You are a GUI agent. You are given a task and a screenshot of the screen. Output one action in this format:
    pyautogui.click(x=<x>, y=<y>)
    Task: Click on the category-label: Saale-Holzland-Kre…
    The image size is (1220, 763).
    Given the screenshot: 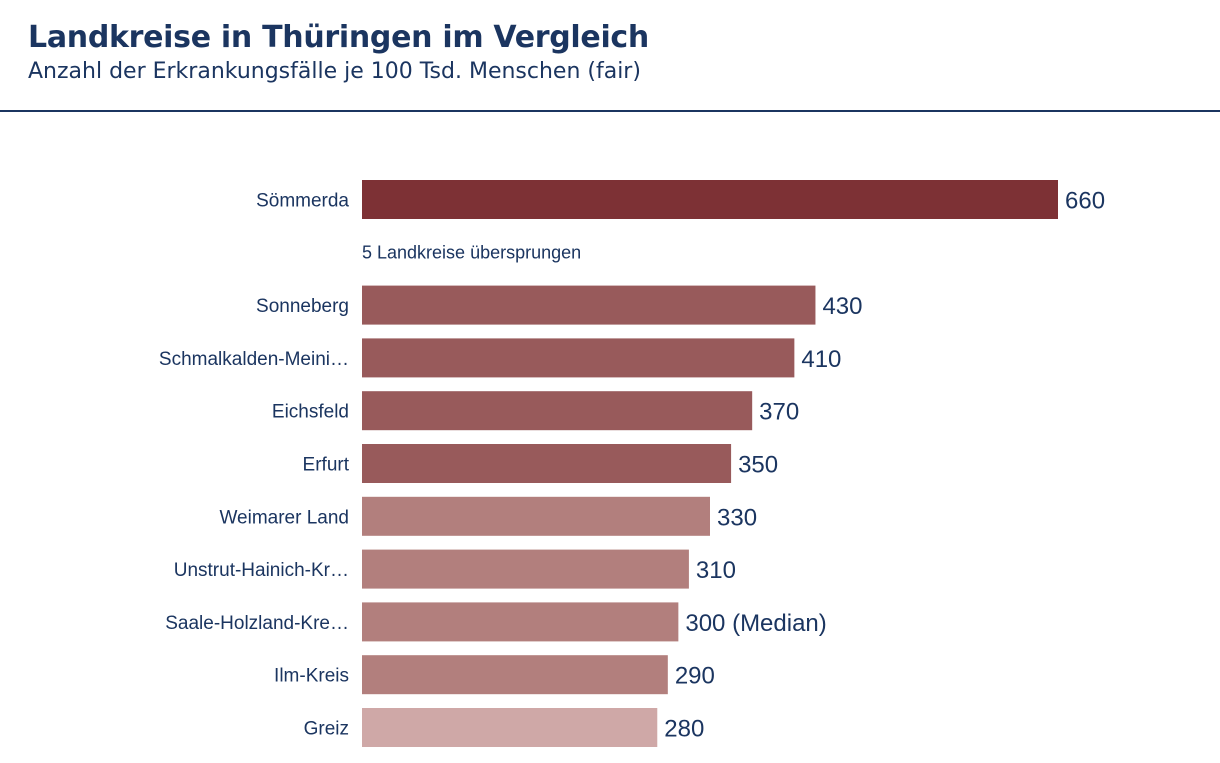 What is the action you would take?
    pyautogui.click(x=257, y=623)
    